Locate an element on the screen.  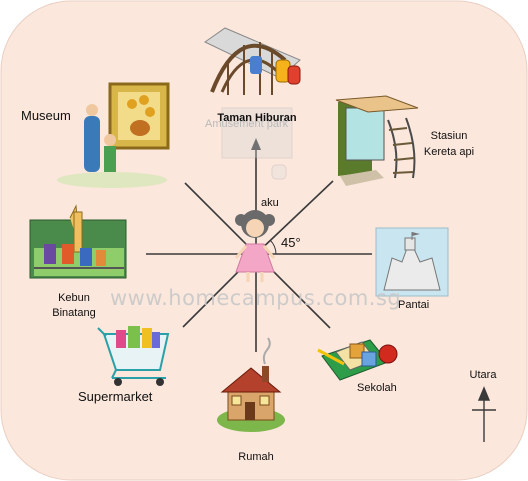
label-angle: 45° is located at coordinates (291, 242).